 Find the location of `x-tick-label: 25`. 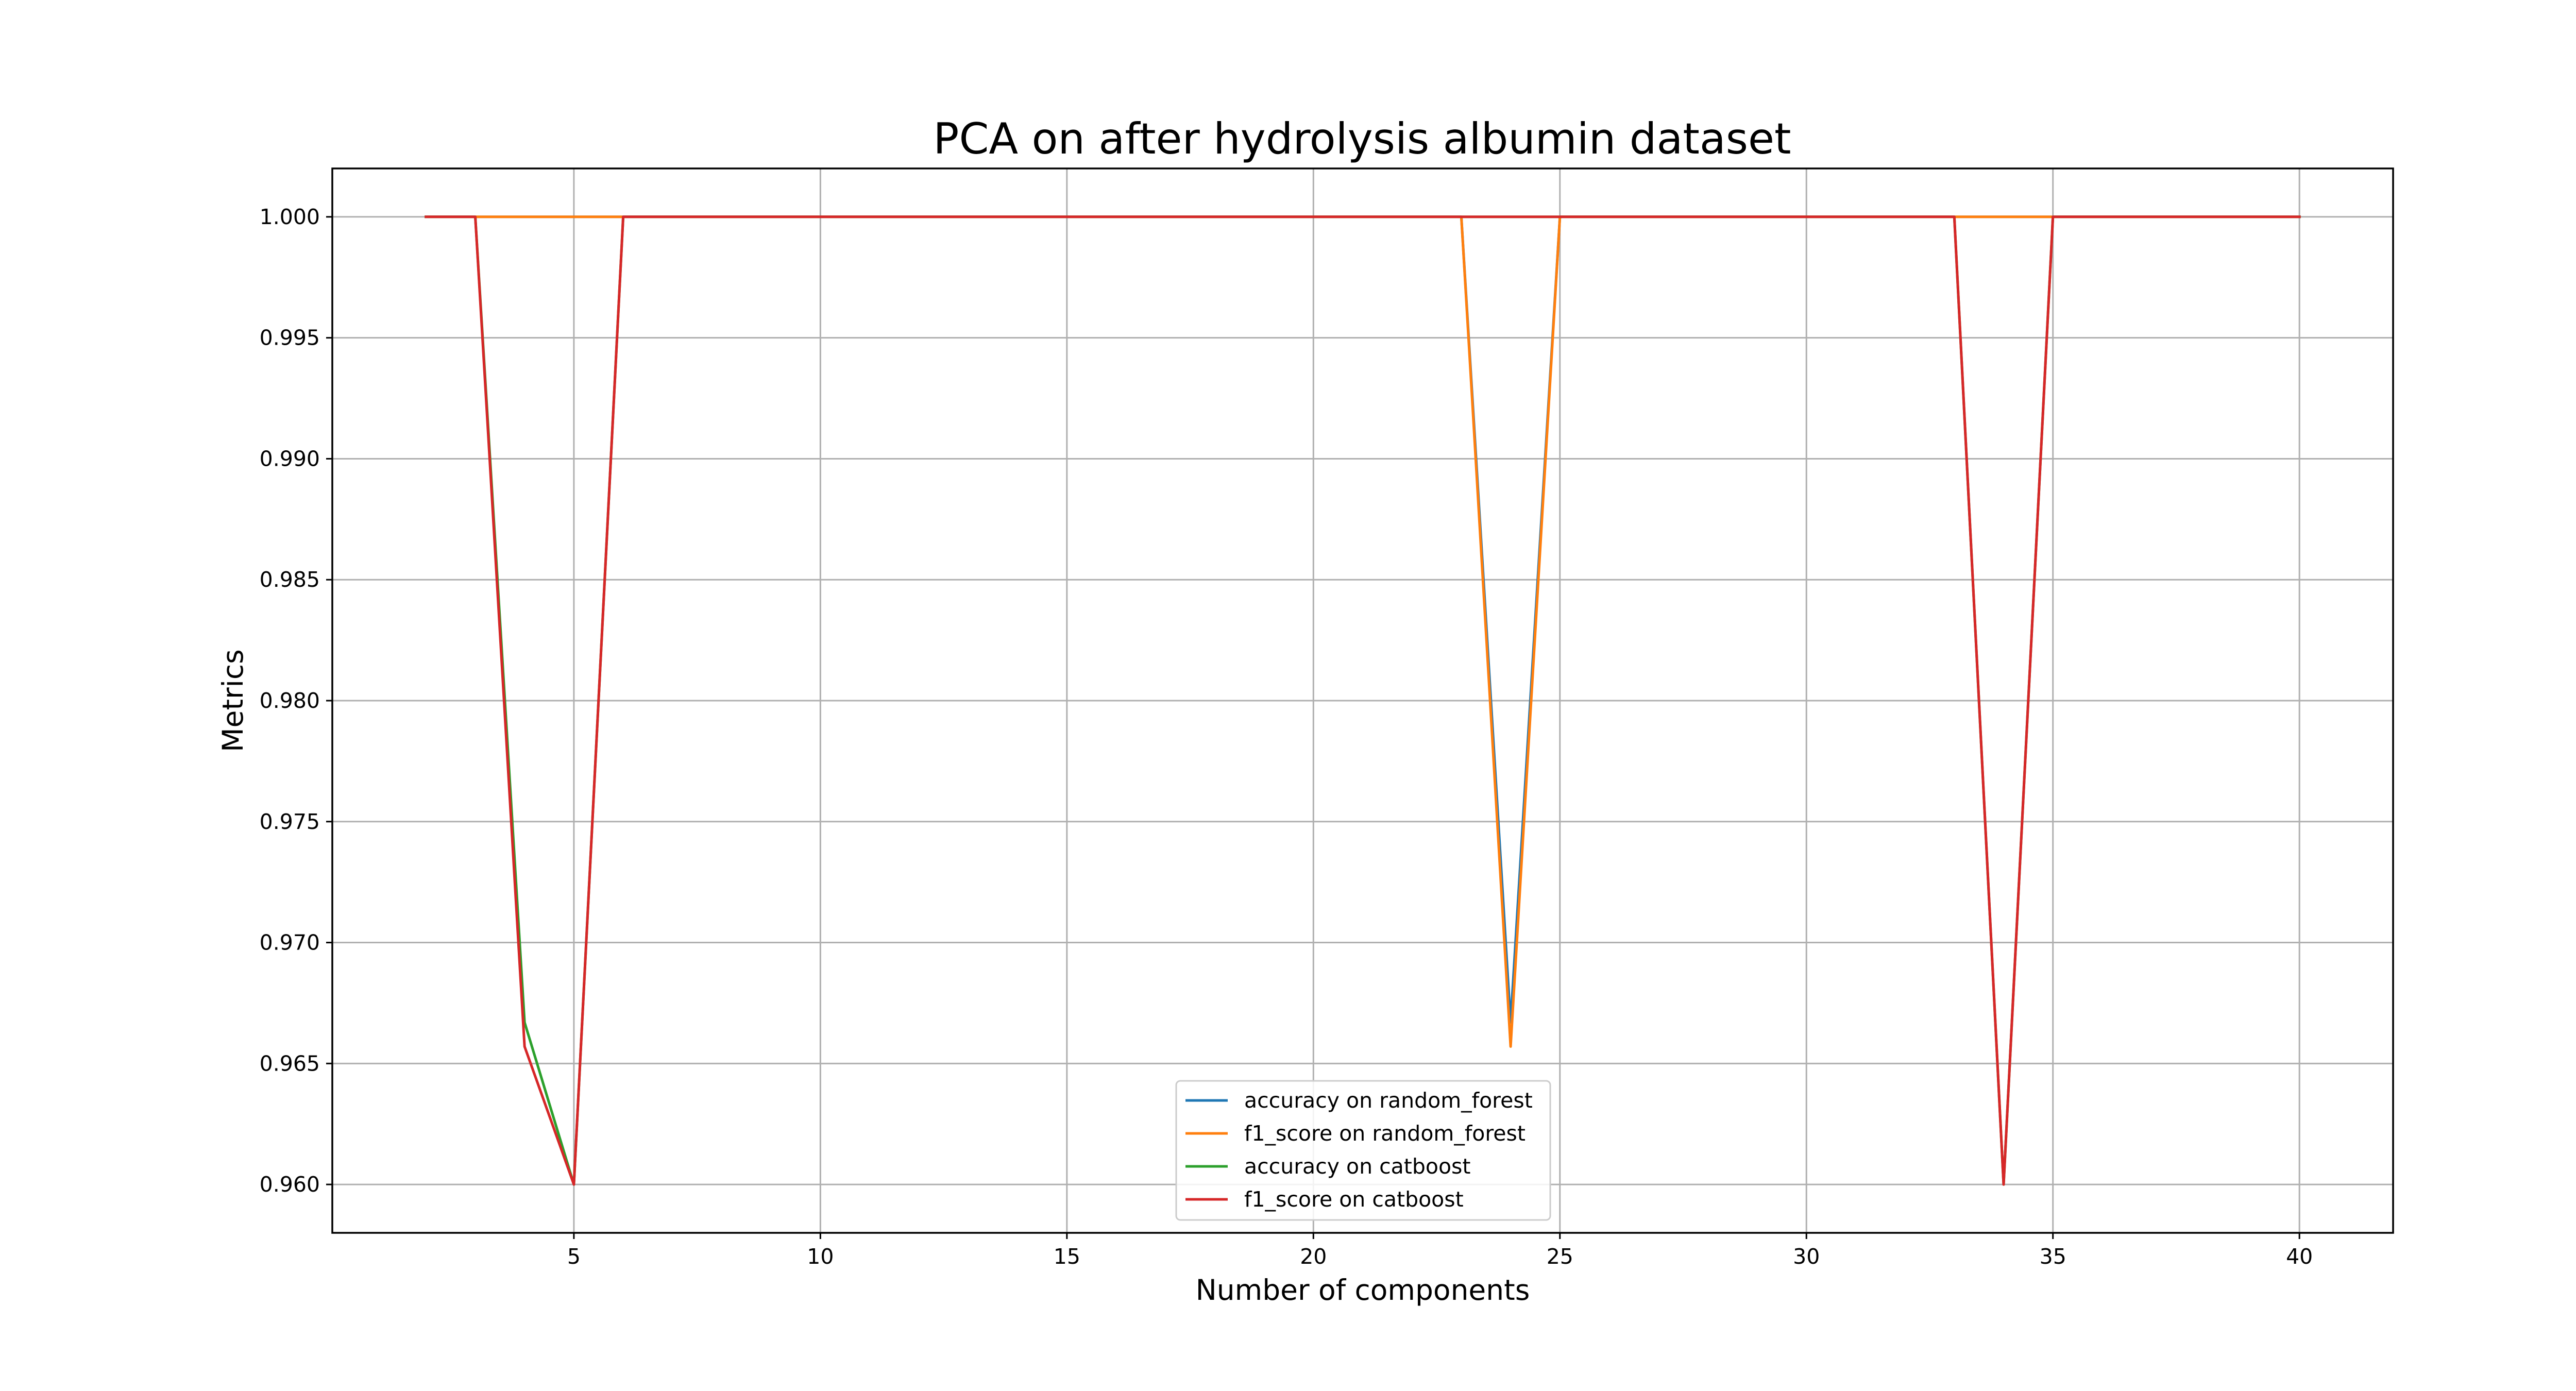

x-tick-label: 25 is located at coordinates (1560, 1256).